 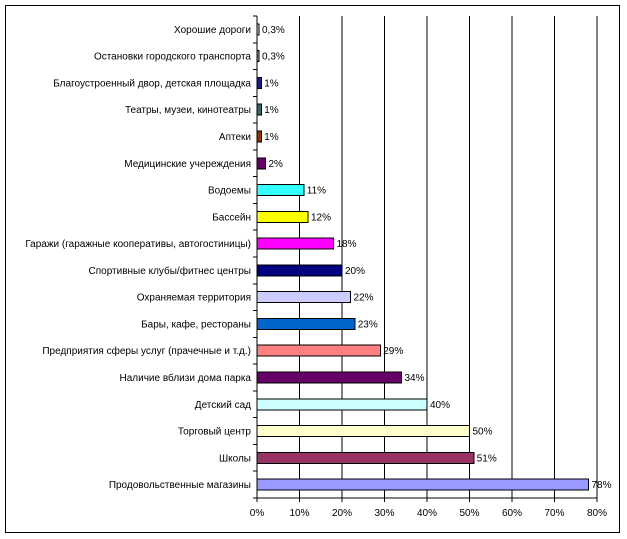 I want to click on category-label: Аптеки, so click(x=235, y=137).